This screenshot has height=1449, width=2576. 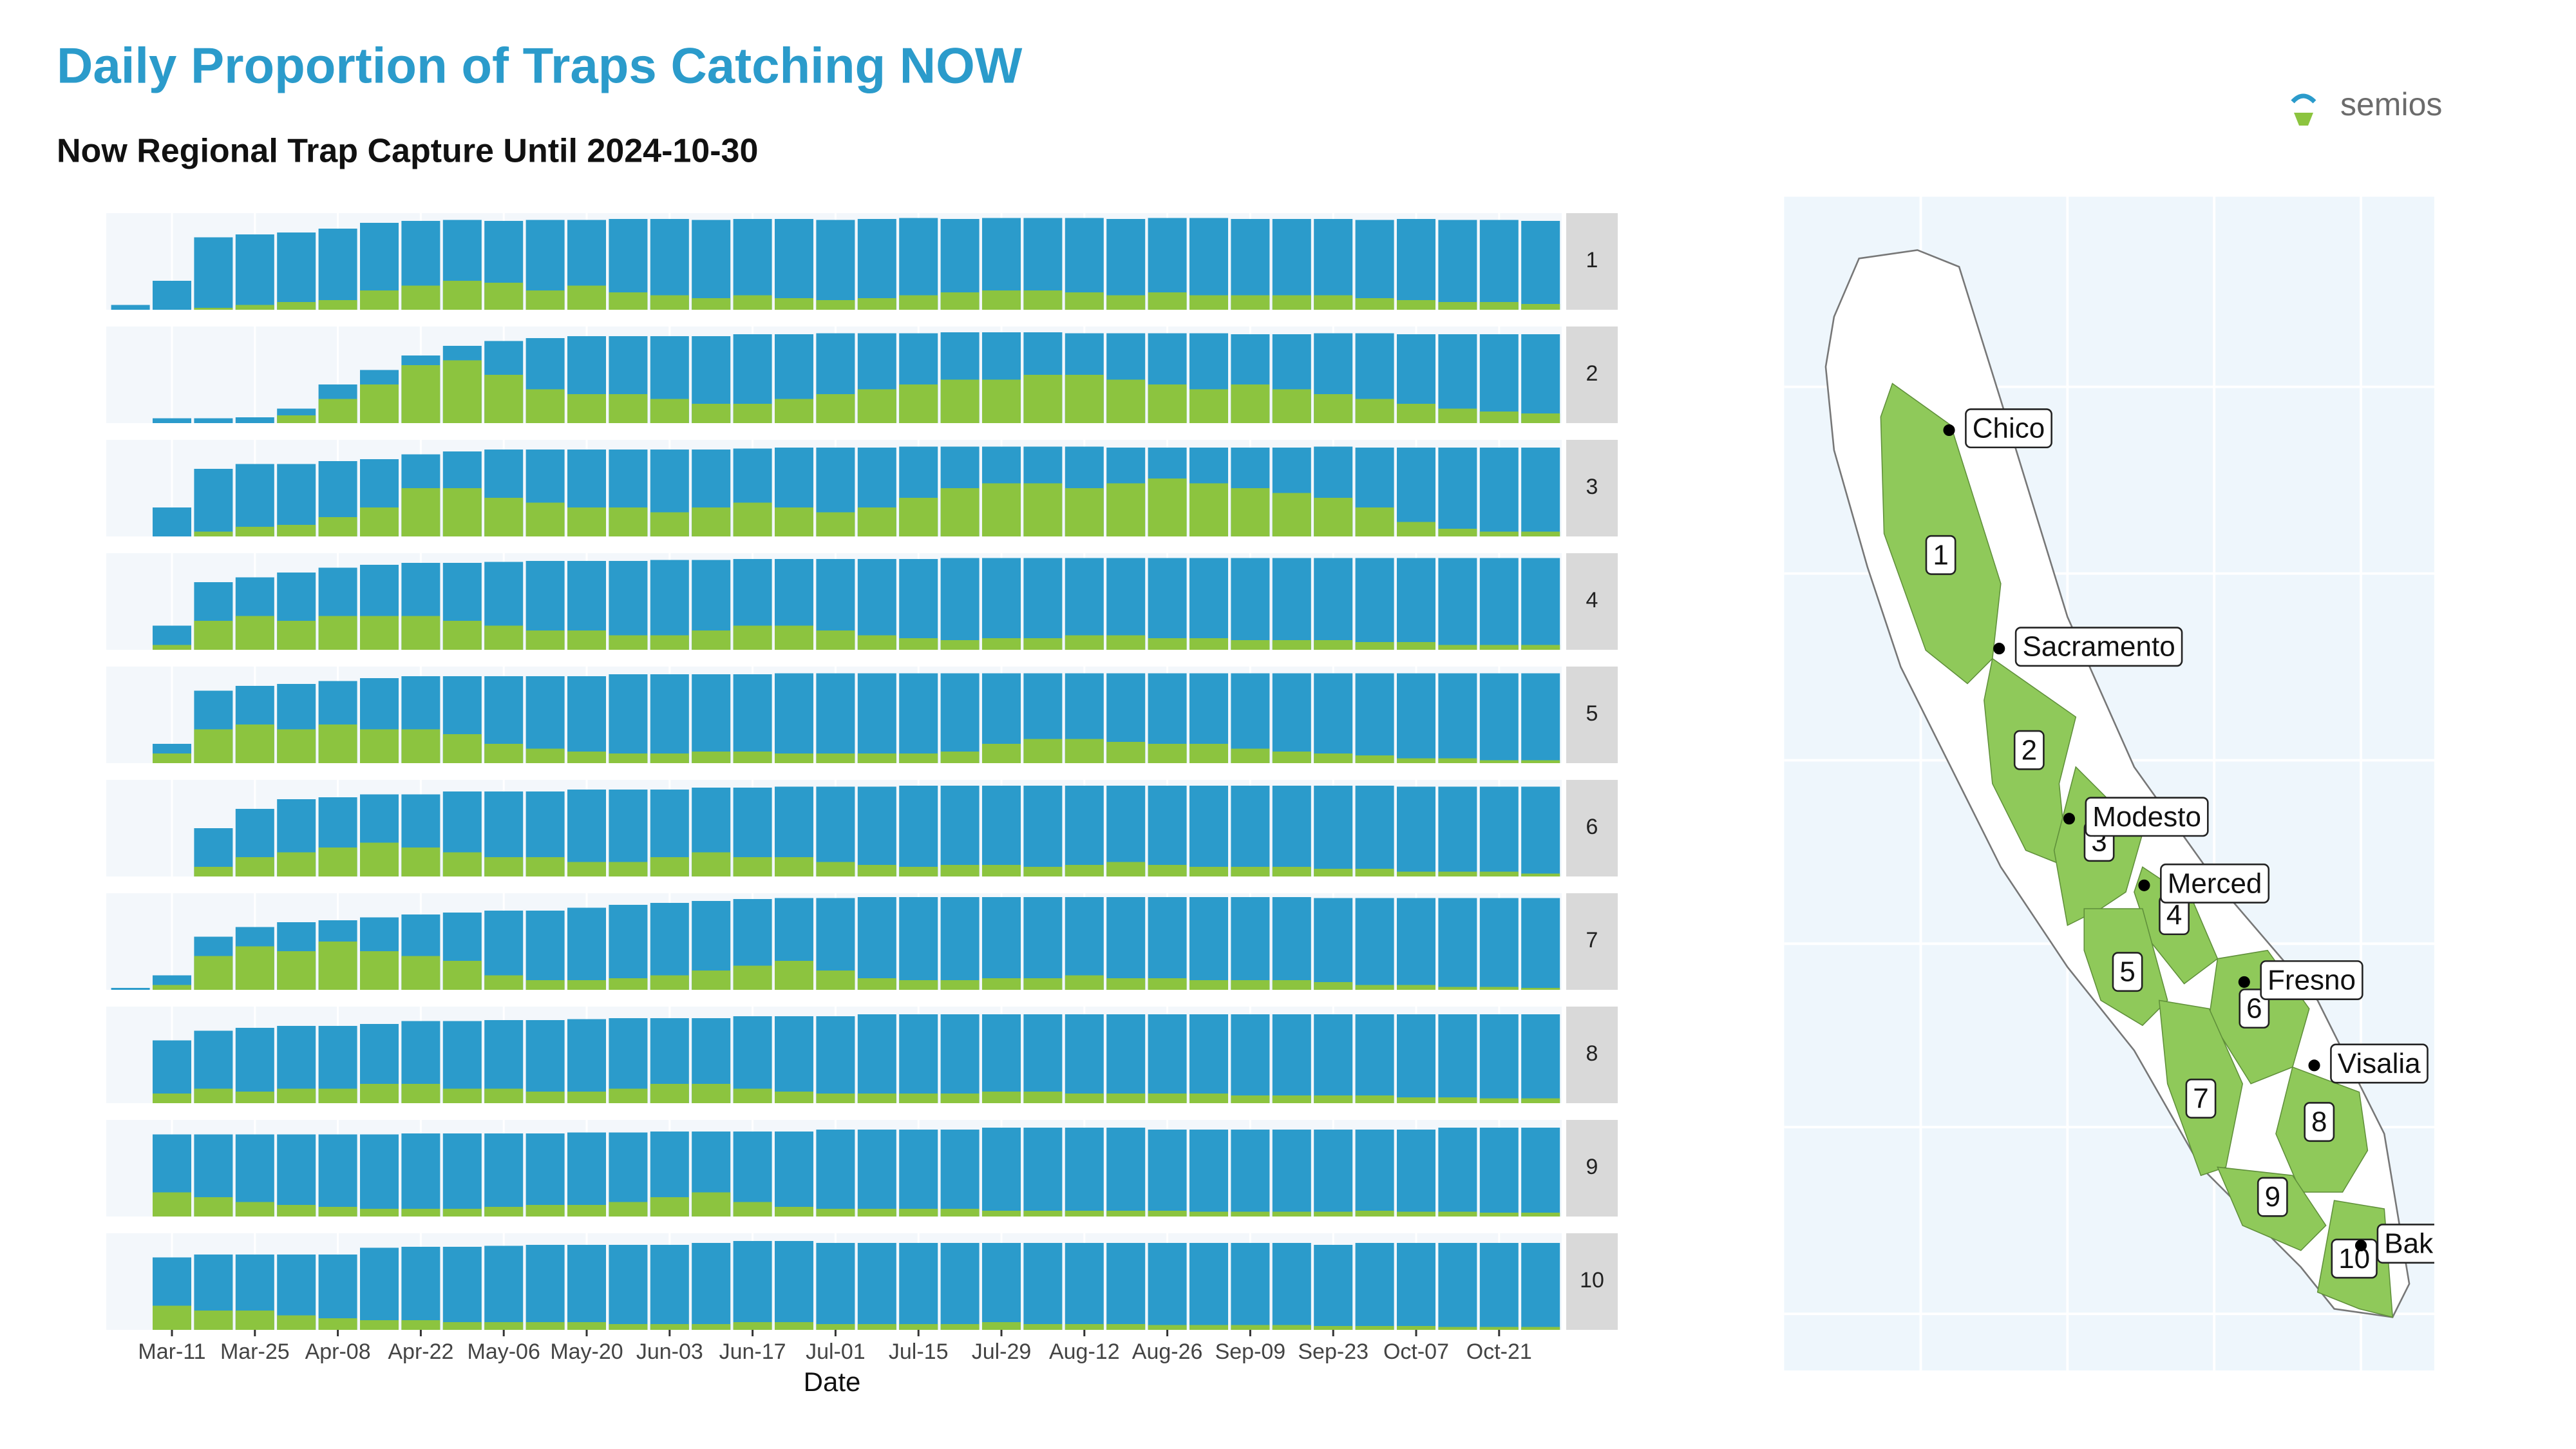 What do you see at coordinates (171, 1352) in the screenshot?
I see `x-tick-label: Mar-11` at bounding box center [171, 1352].